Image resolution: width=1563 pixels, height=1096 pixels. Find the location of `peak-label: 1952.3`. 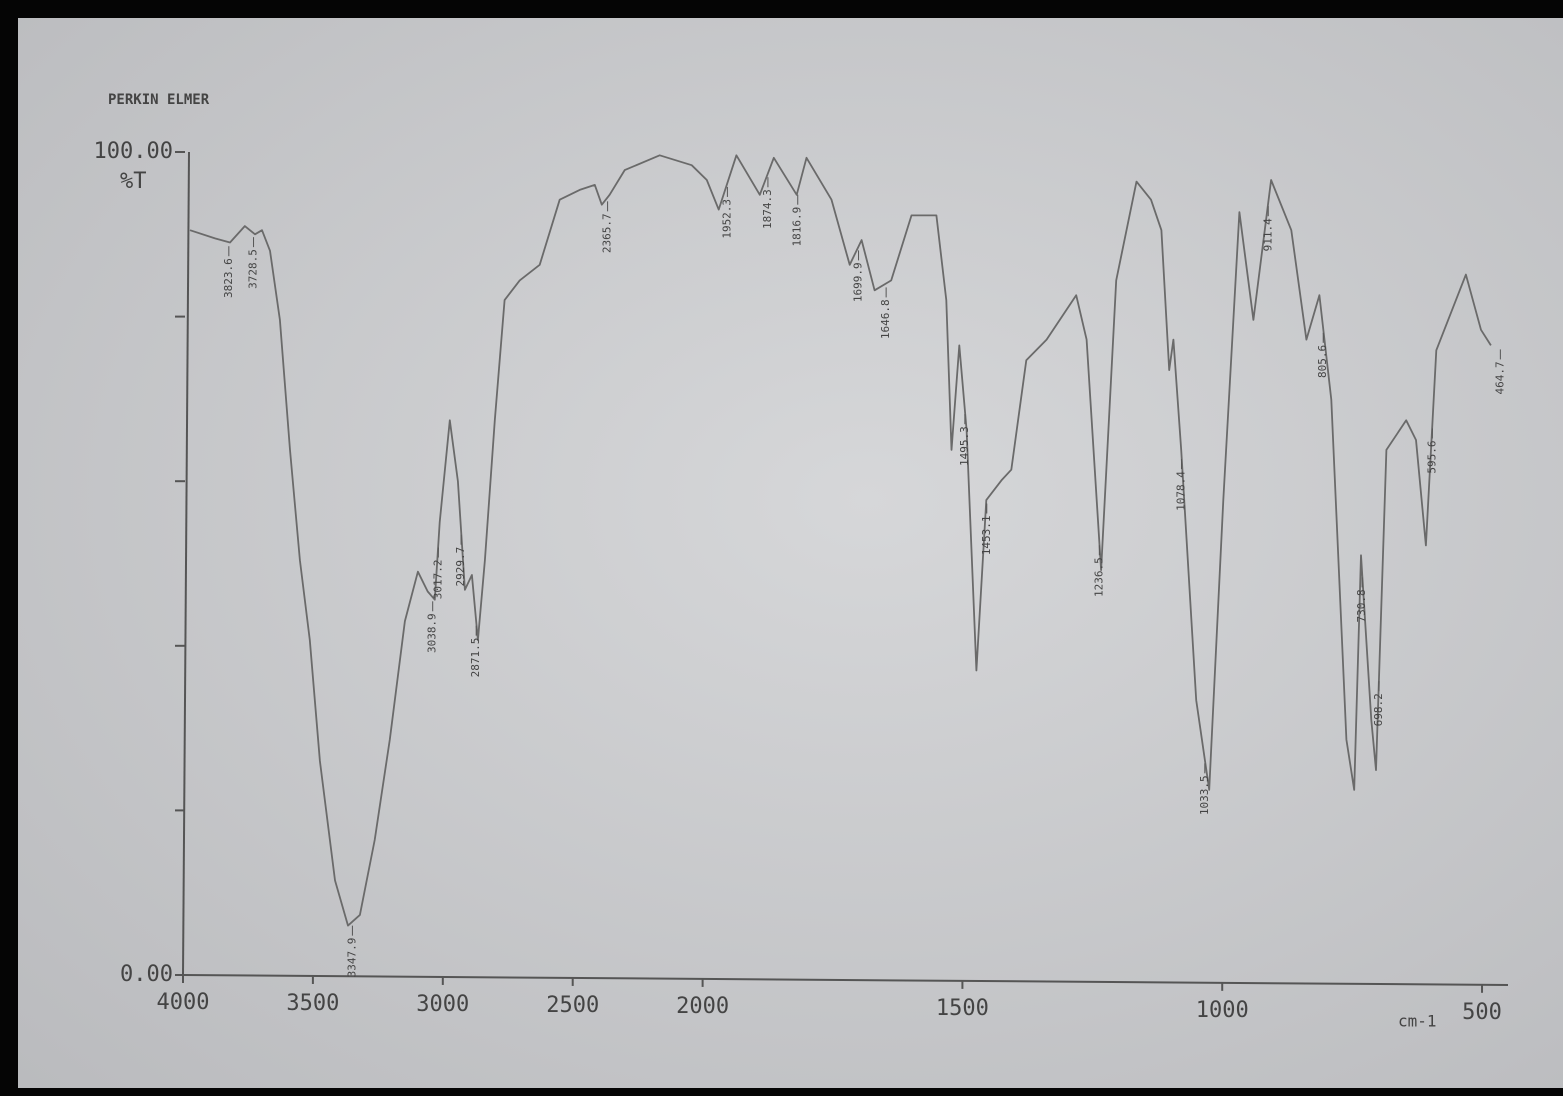

peak-label: 1952.3 is located at coordinates (726, 219).